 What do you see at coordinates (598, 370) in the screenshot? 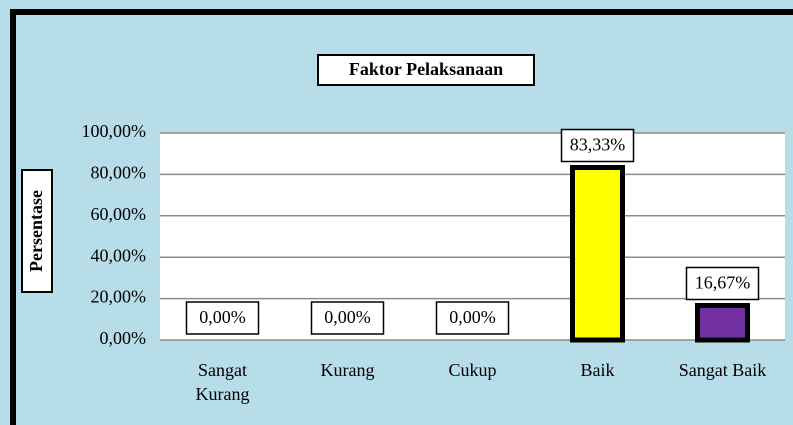
I see `x-tick-label: Baik` at bounding box center [598, 370].